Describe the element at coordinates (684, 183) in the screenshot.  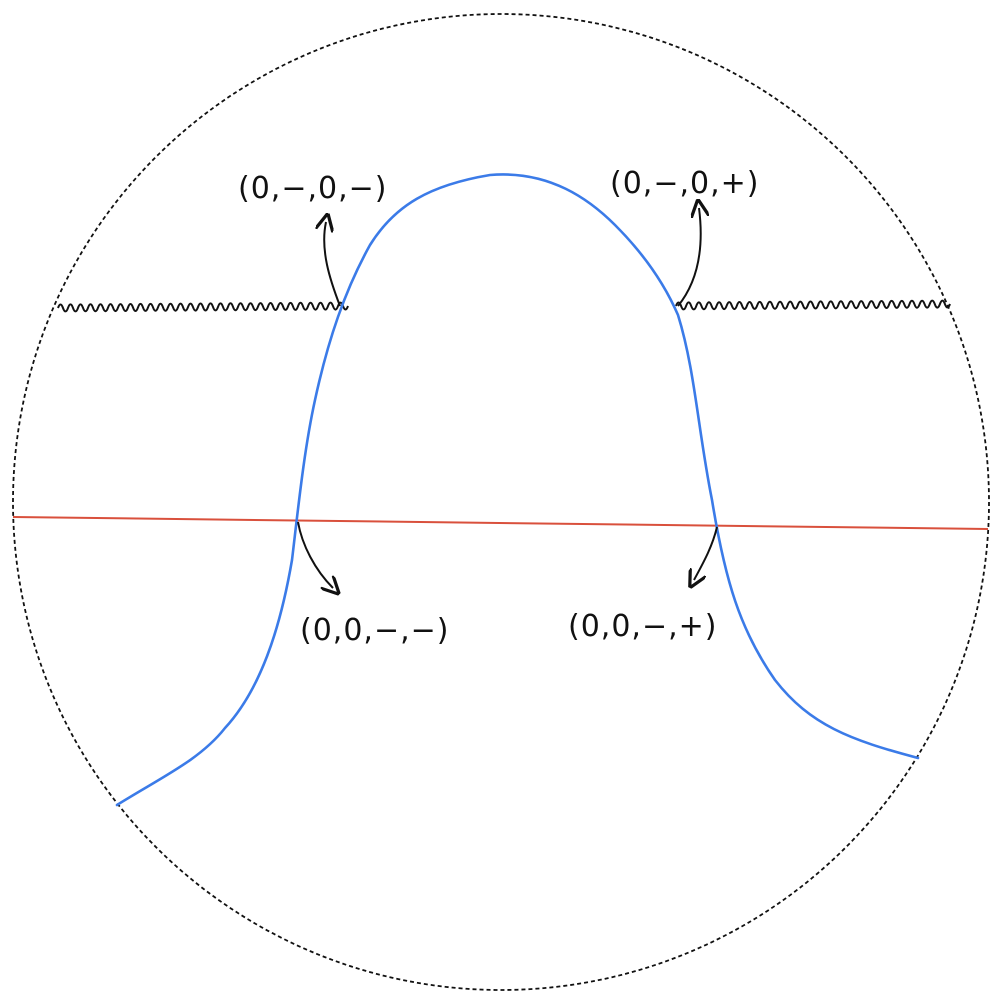
I see `label-top-right: (0,−,0,+)` at that location.